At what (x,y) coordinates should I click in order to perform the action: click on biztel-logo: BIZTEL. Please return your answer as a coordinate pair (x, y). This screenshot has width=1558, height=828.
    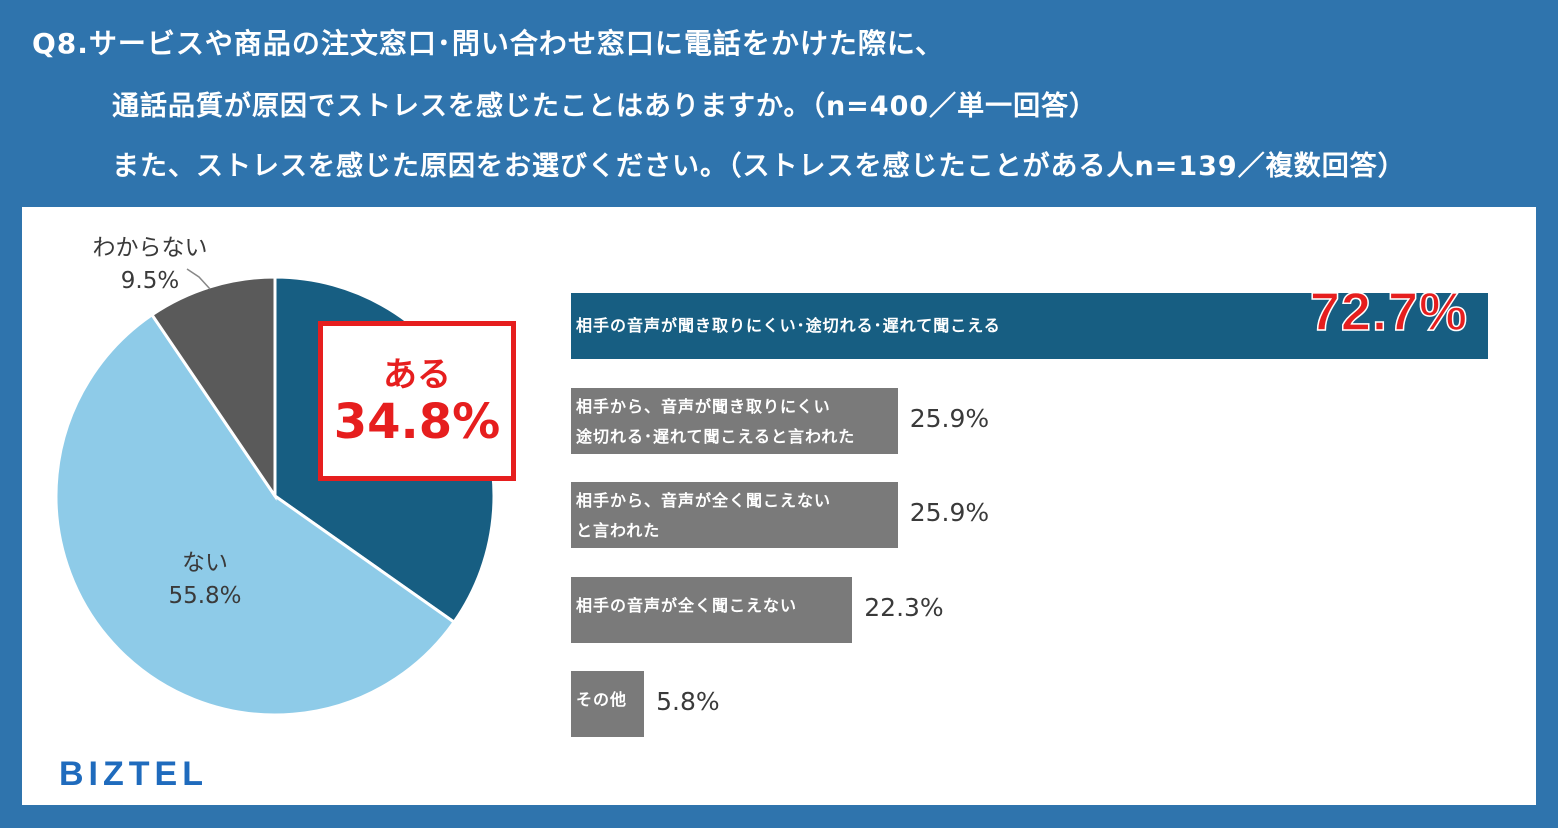
    Looking at the image, I should click on (133, 774).